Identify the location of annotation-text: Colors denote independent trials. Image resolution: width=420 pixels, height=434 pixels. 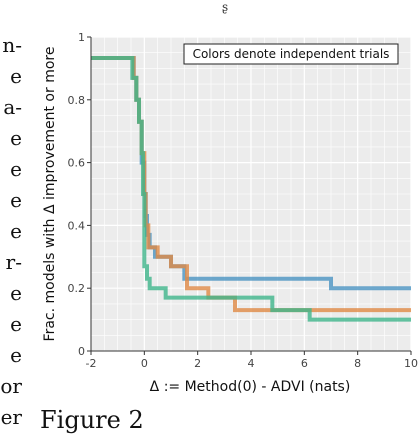
(291, 54).